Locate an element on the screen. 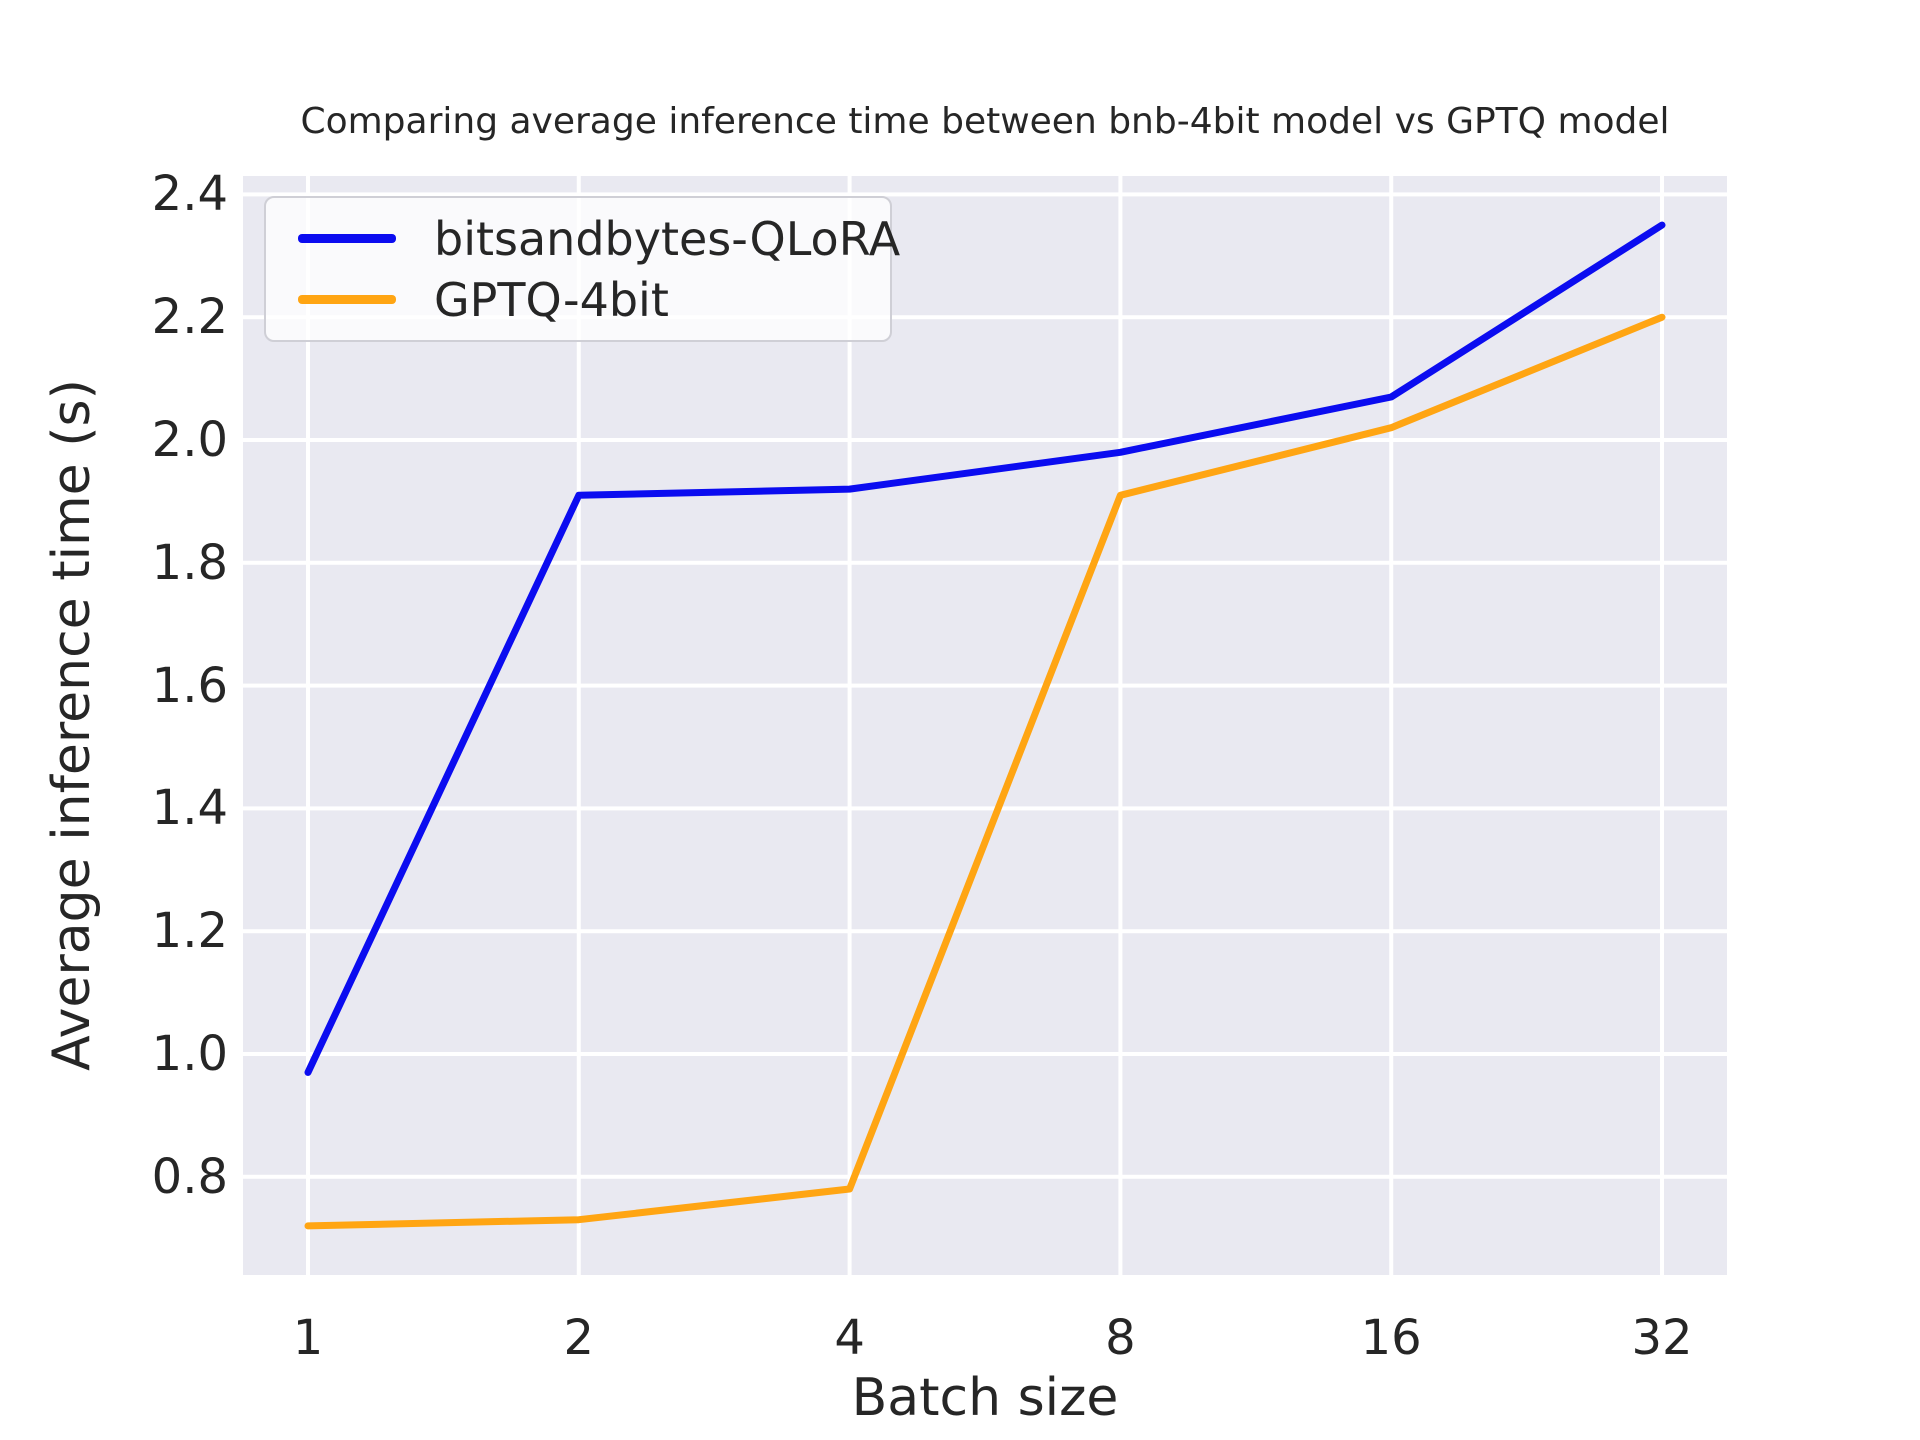 Image resolution: width=1920 pixels, height=1440 pixels. y-tick-label: 2.0 is located at coordinates (189, 440).